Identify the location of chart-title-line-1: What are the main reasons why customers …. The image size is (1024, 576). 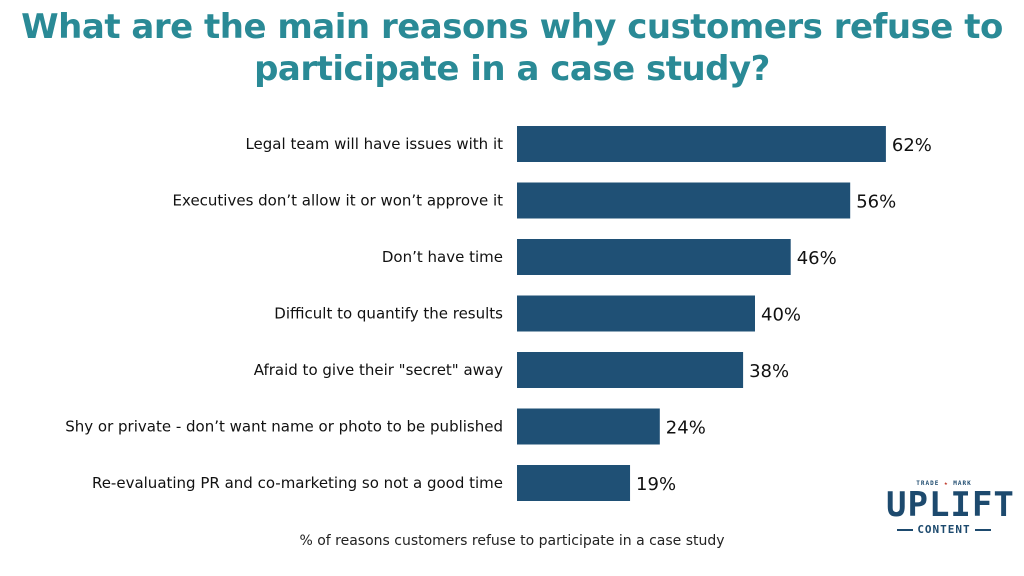
(512, 27).